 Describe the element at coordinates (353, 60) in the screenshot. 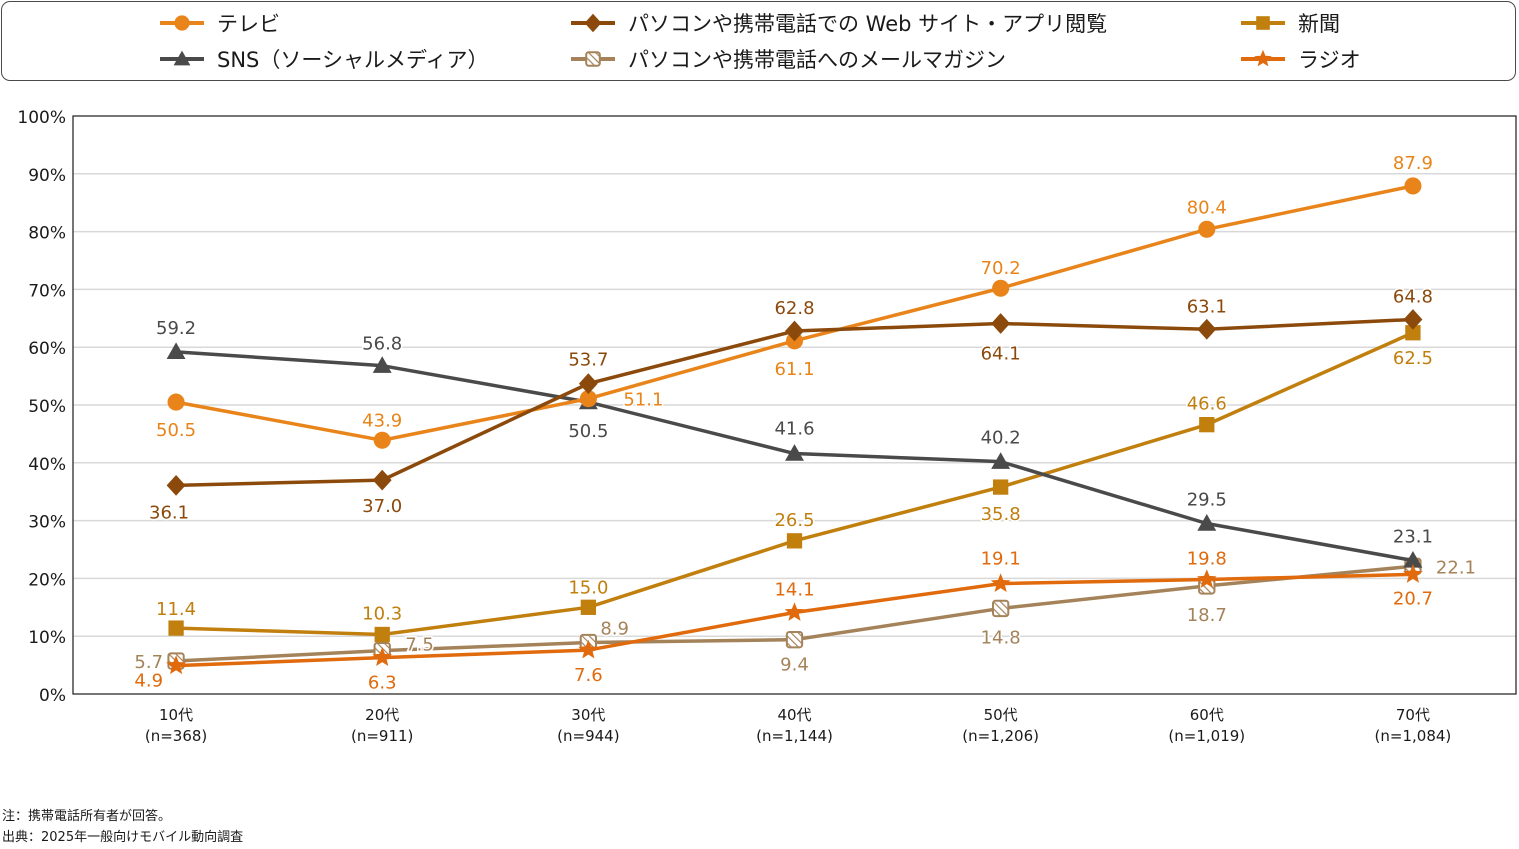

I see `legend-label: SNS（ソーシャルメディア）` at that location.